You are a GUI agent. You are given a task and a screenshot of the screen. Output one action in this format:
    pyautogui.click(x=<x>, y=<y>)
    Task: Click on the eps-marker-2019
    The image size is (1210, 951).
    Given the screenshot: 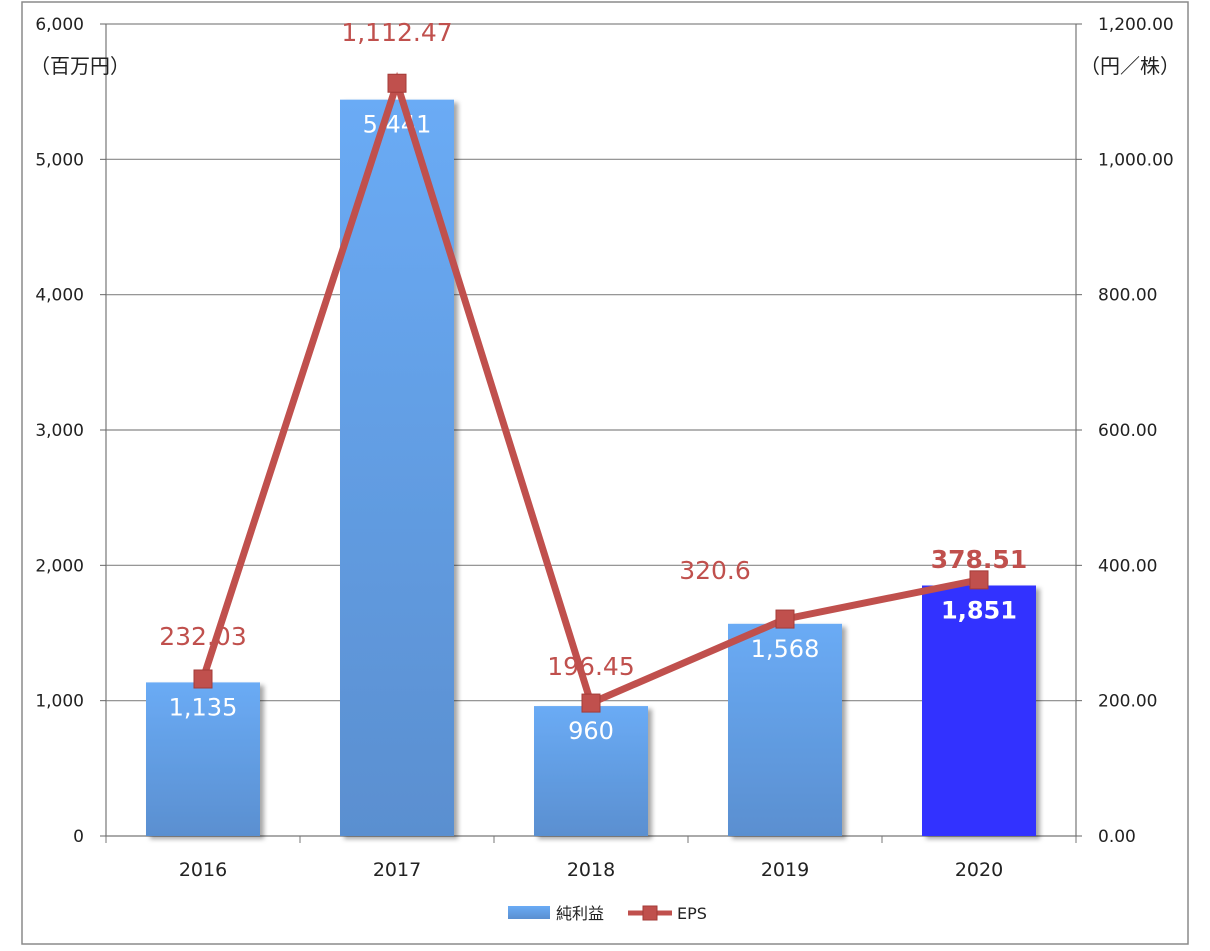 What is the action you would take?
    pyautogui.click(x=785, y=619)
    